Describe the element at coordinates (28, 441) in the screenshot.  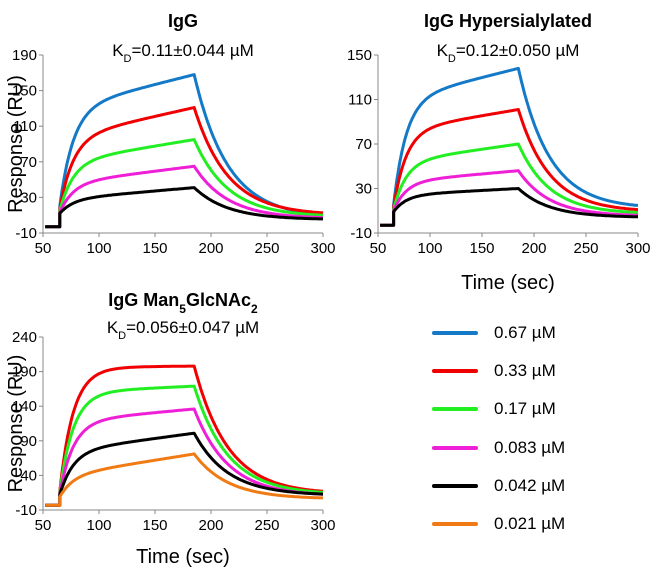
I see `y-tick-label: 90` at that location.